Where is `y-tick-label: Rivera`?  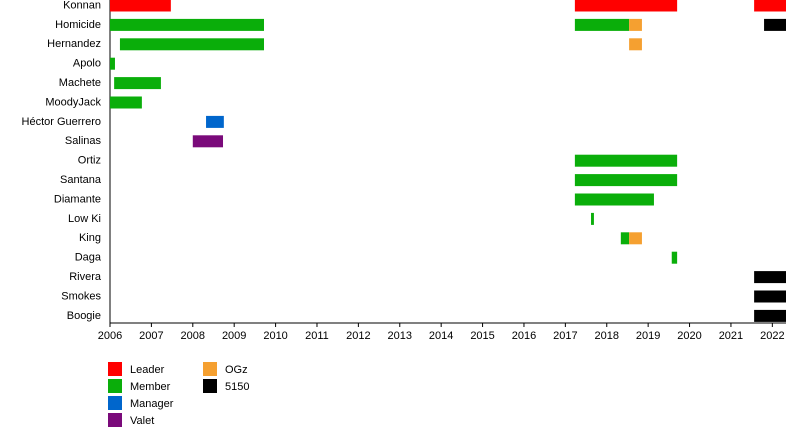
y-tick-label: Rivera is located at coordinates (85, 277).